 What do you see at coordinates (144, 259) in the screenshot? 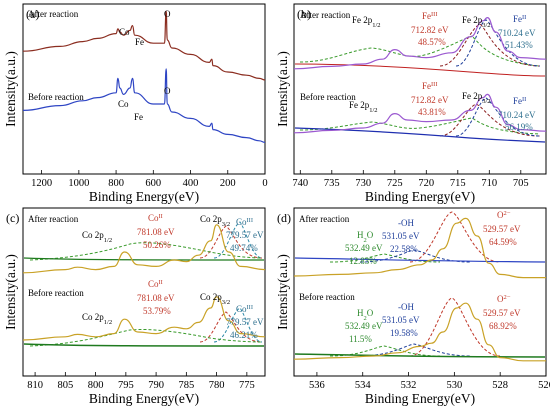
I see `panel-c-after-background` at bounding box center [144, 259].